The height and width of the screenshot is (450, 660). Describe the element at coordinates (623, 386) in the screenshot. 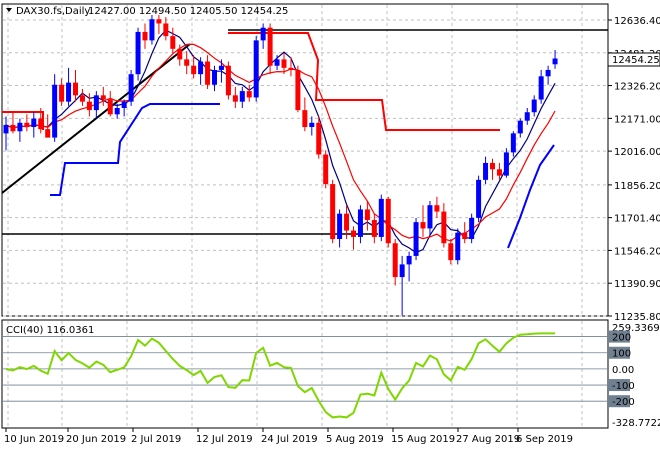

I see `cci-tick-label: -100` at that location.